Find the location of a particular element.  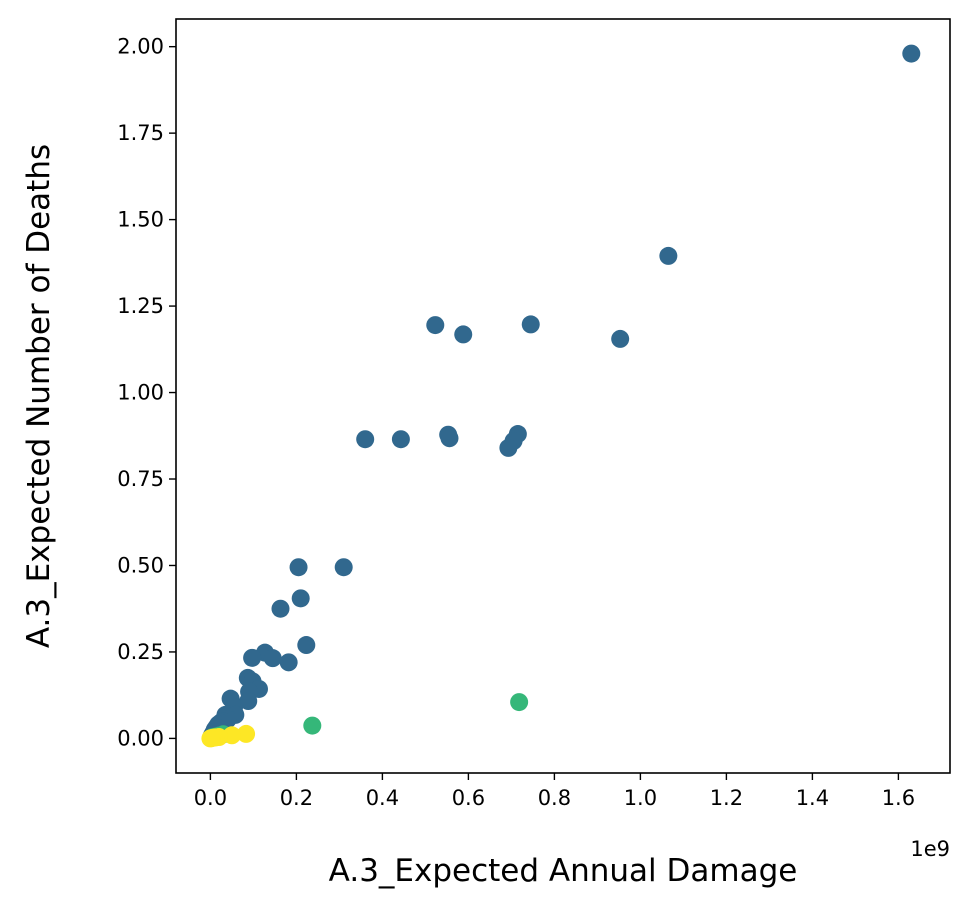

y-tick-label: 1.50 is located at coordinates (140, 220).